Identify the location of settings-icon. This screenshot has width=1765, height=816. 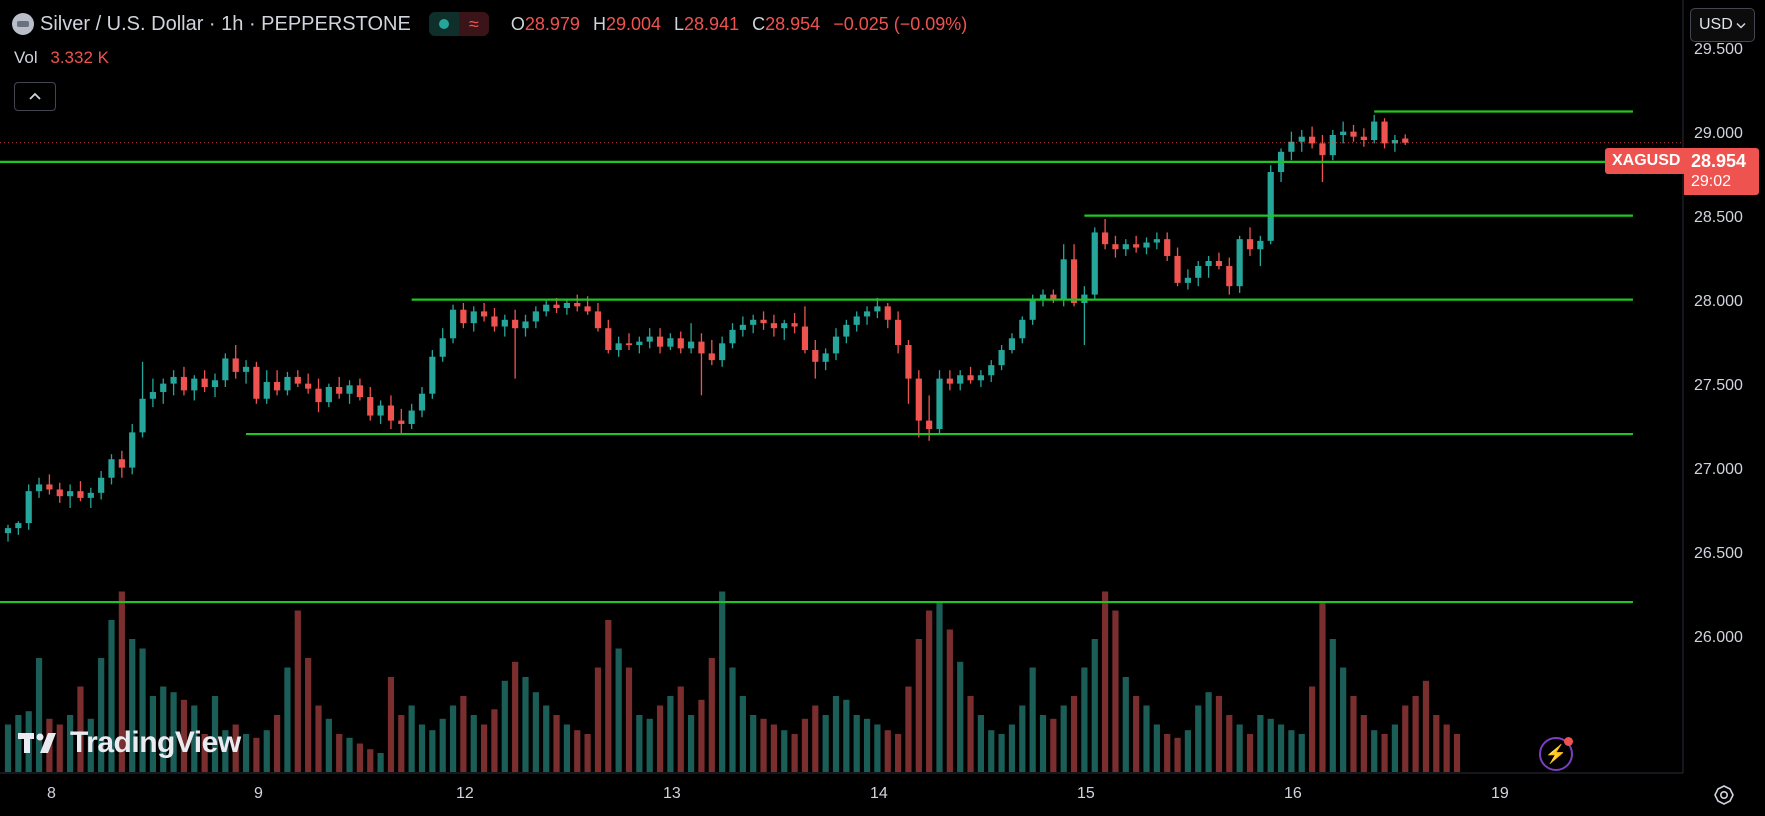
(1724, 795).